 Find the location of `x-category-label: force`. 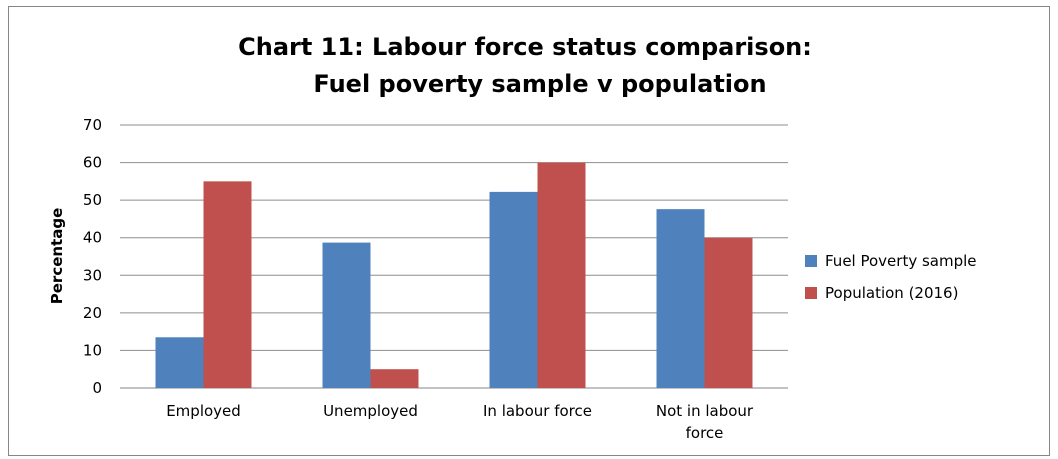

x-category-label: force is located at coordinates (705, 433).